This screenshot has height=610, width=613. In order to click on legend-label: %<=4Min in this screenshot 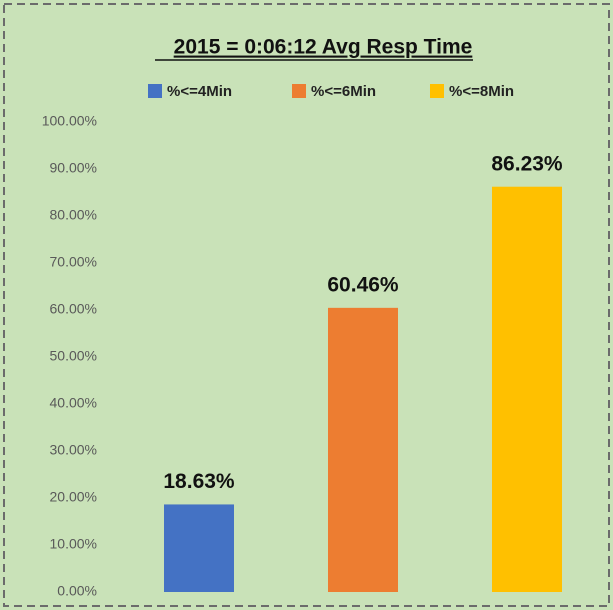, I will do `click(199, 91)`.